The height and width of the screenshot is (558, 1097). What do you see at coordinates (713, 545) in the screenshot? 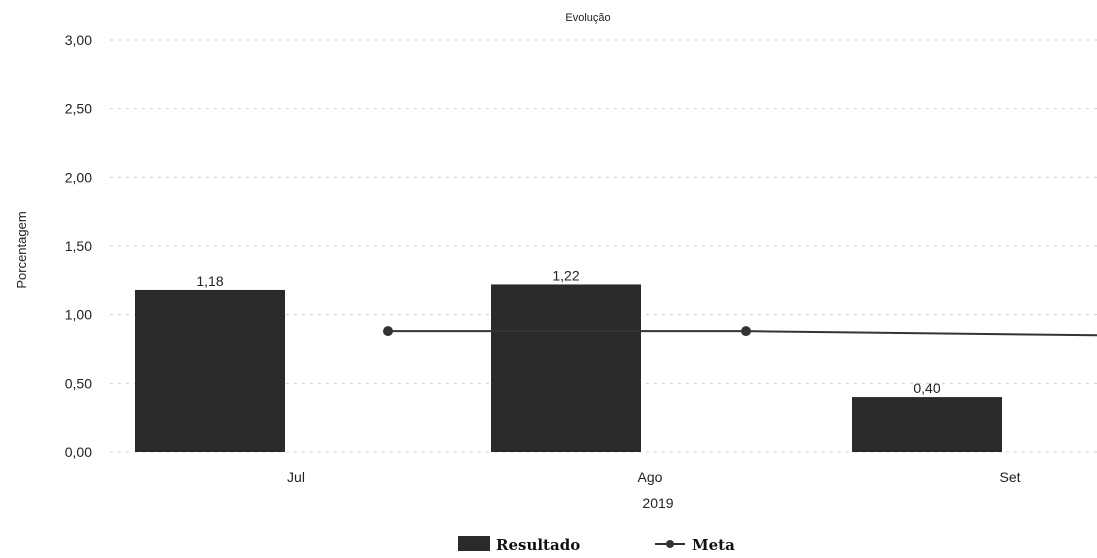
I see `legend-label-meta: Meta` at bounding box center [713, 545].